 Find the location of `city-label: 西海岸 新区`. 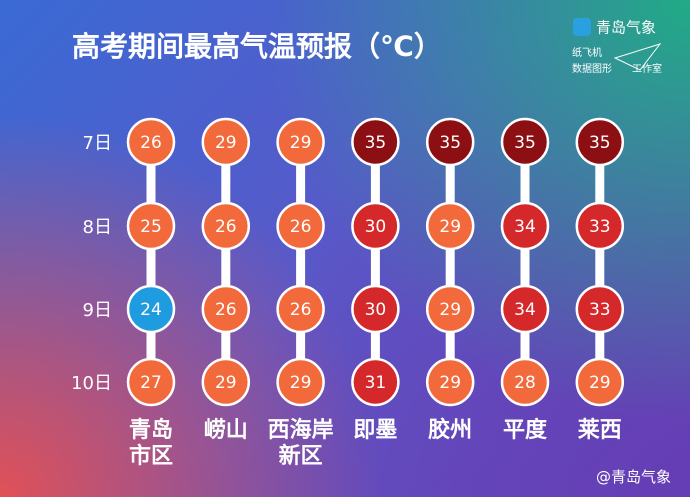

city-label: 西海岸 新区 is located at coordinates (300, 443).